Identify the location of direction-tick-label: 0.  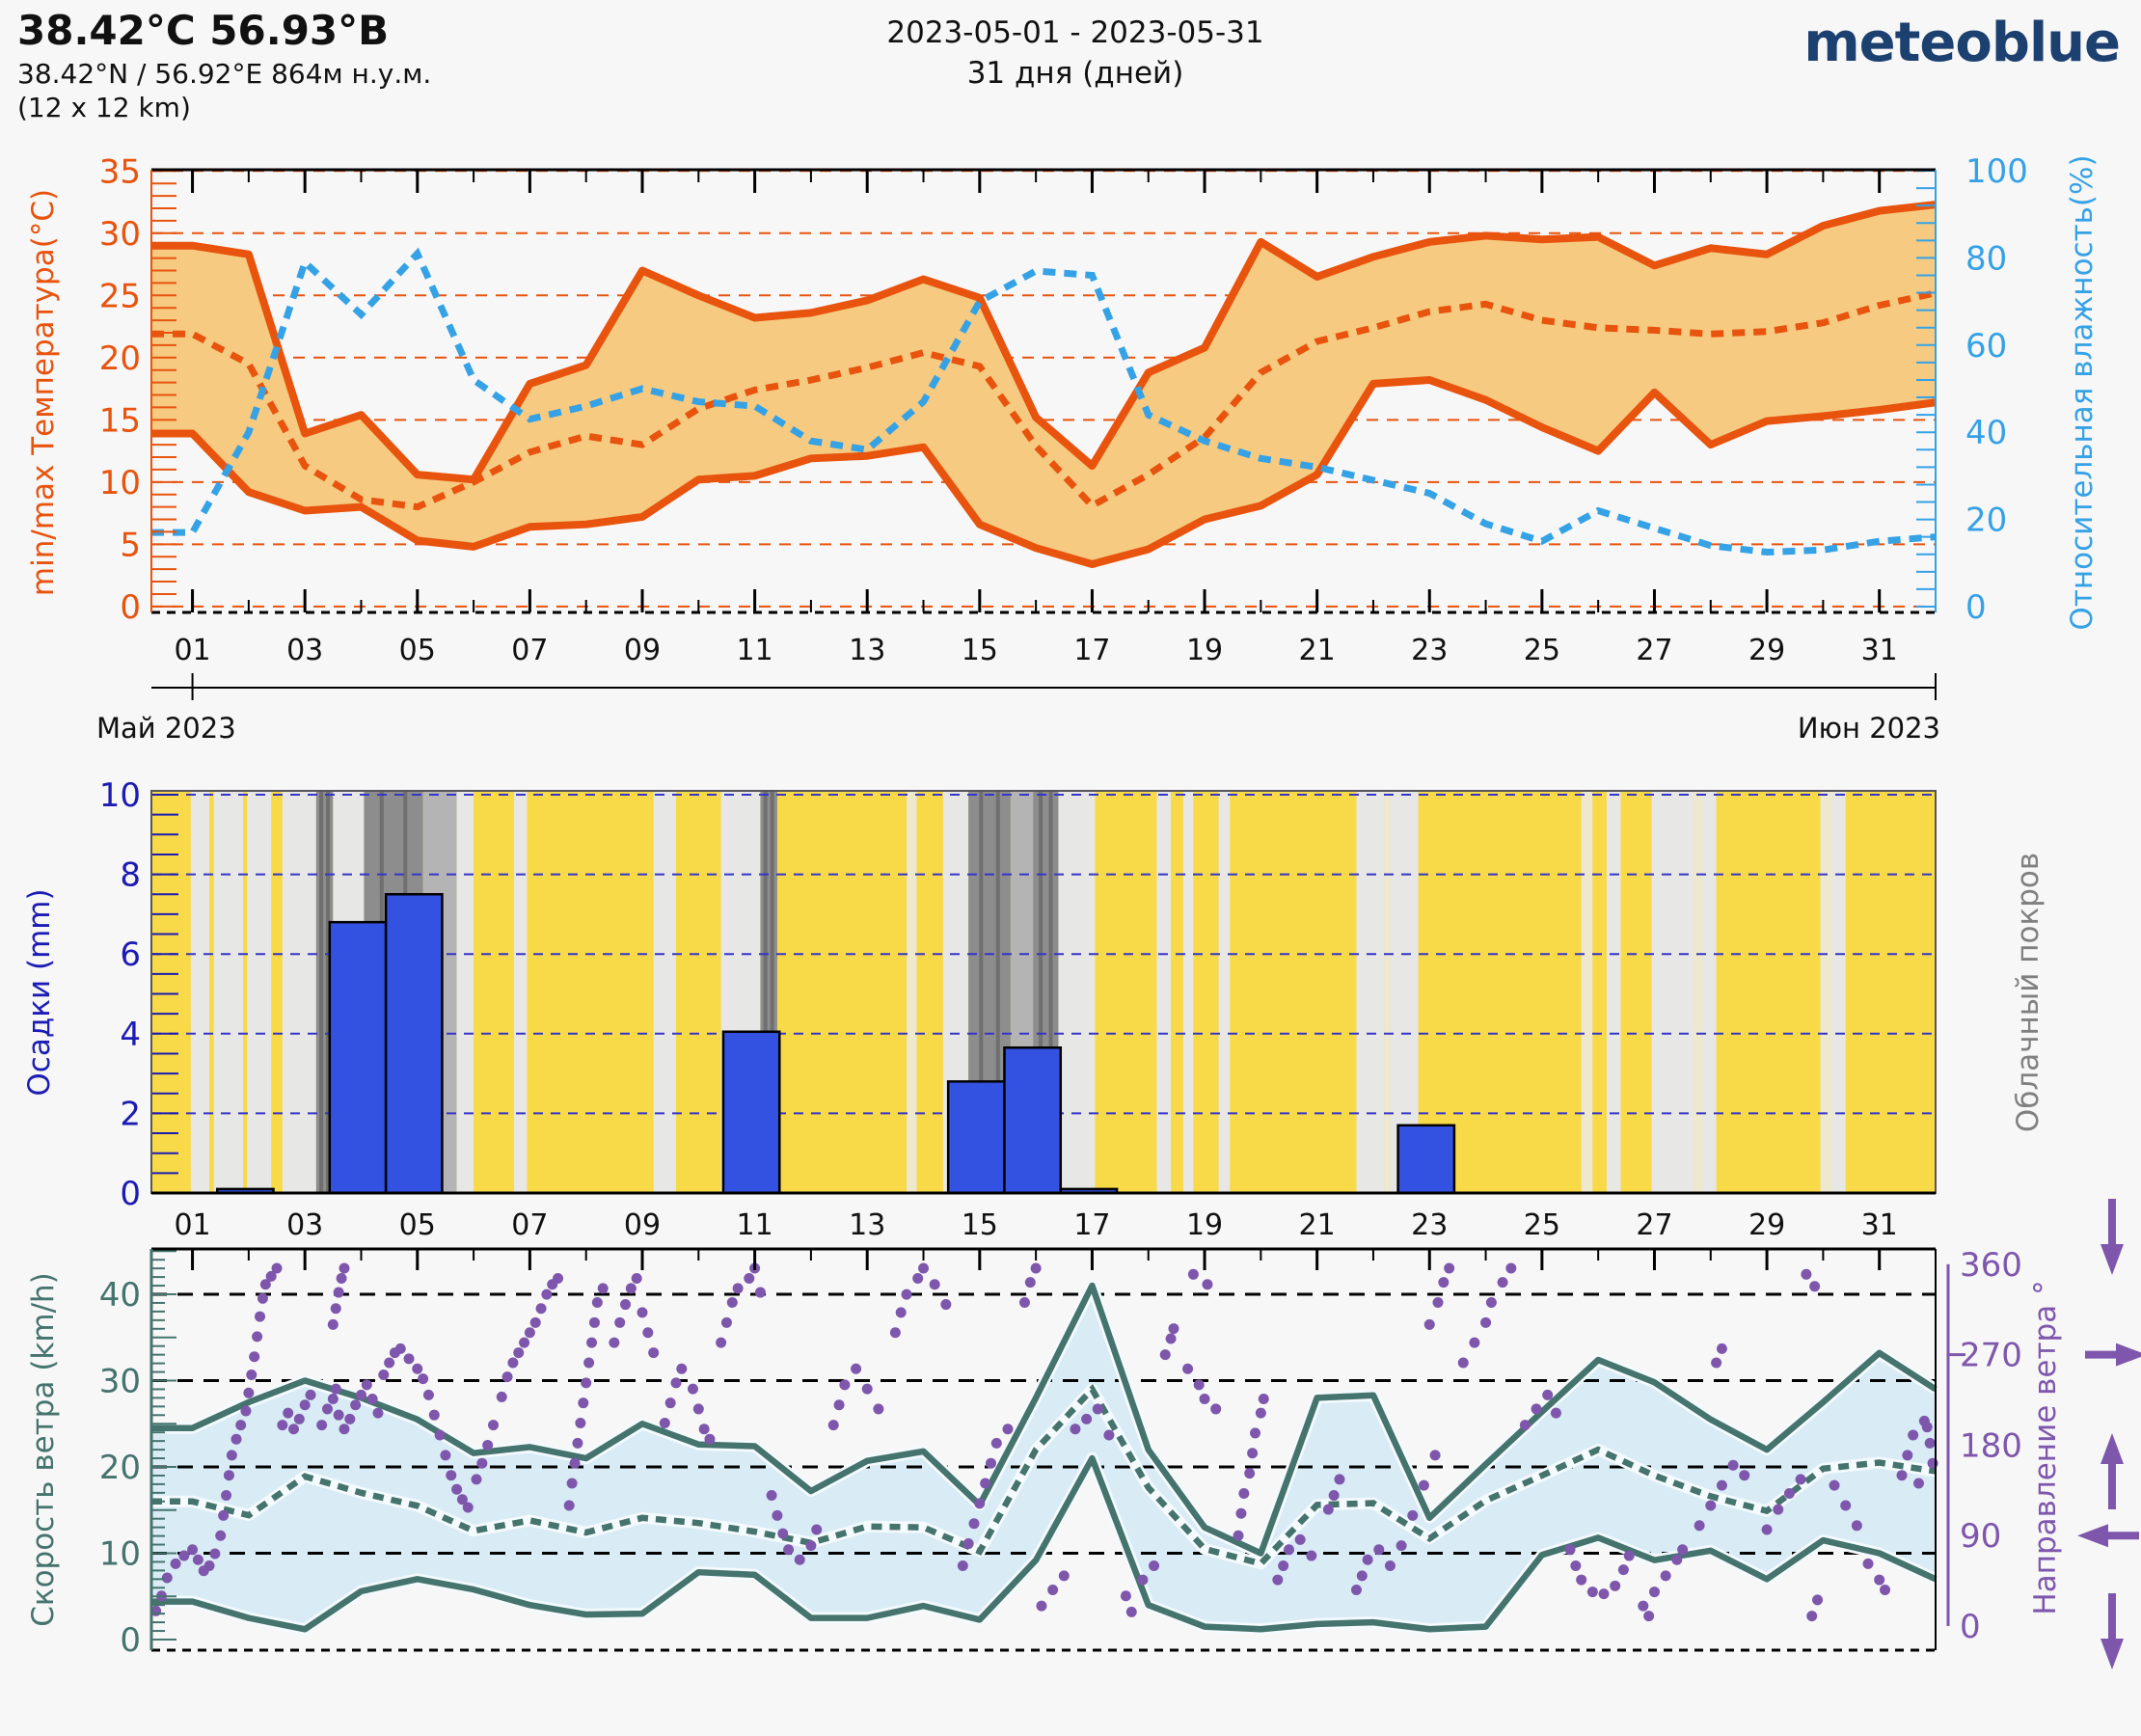
(1971, 1627).